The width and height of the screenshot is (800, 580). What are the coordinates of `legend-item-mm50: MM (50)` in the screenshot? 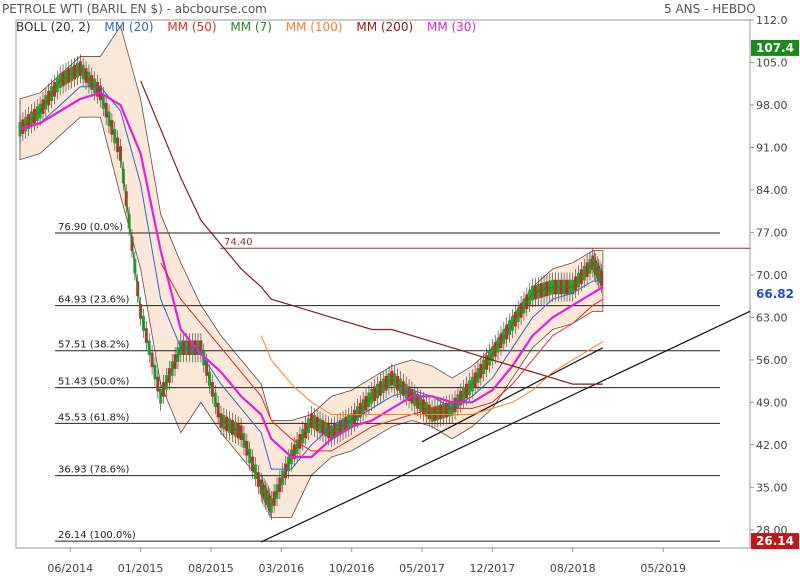 It's located at (192, 27).